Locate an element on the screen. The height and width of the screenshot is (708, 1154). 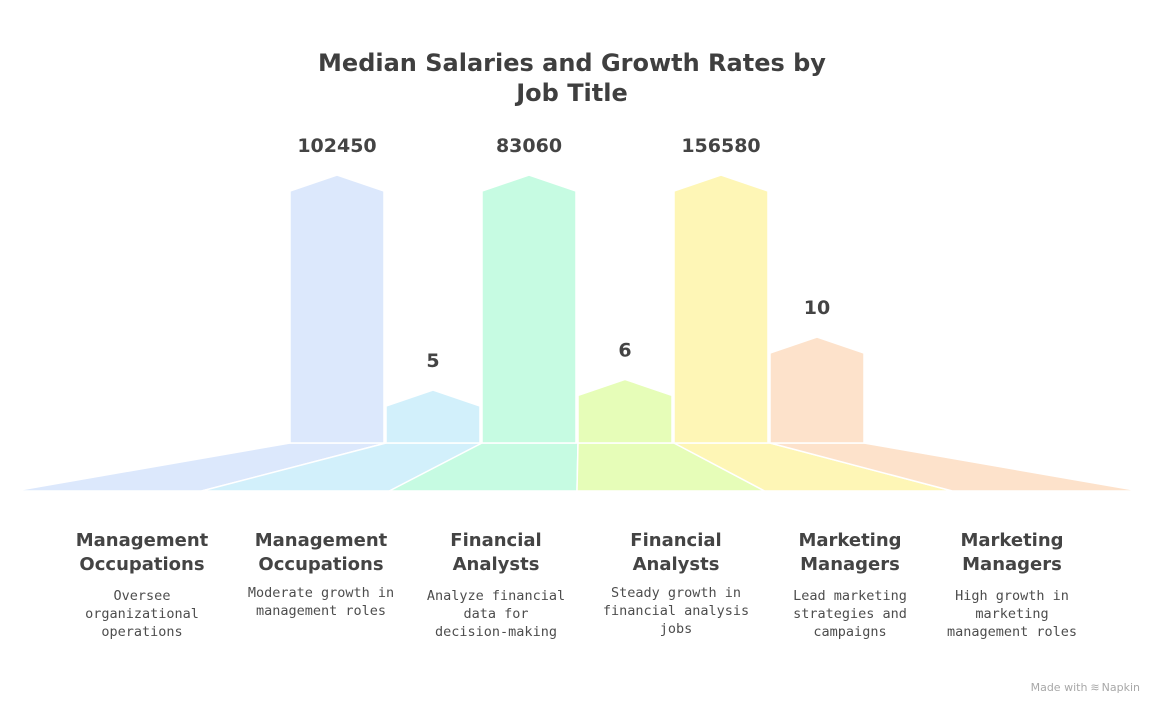
made-with-napkin: Made with ≋ Napkin is located at coordinates (1085, 687).